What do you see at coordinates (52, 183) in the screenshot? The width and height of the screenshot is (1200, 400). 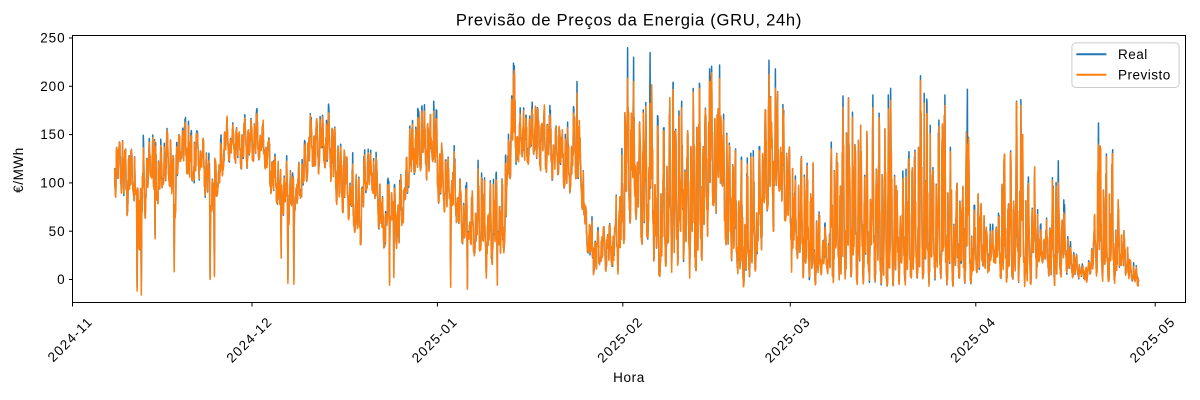 I see `svg-text: 100` at bounding box center [52, 183].